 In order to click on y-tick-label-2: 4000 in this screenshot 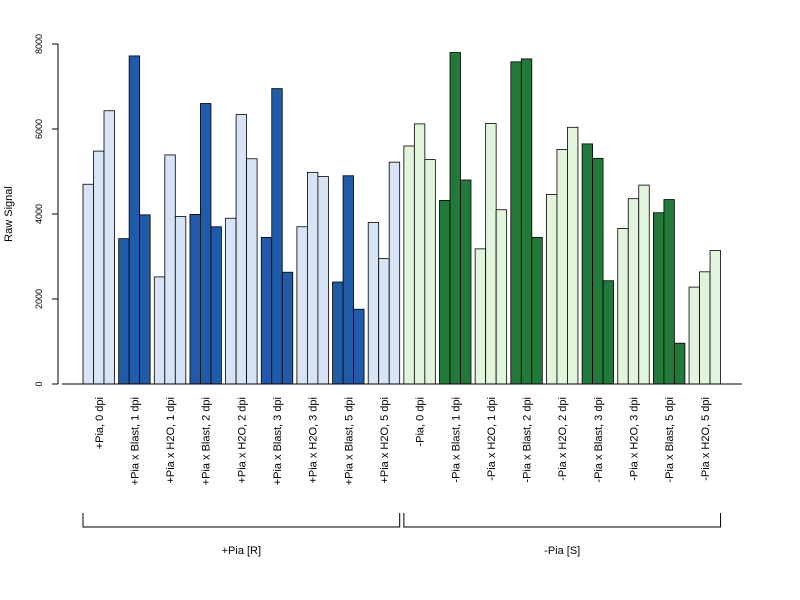, I will do `click(39, 214)`.